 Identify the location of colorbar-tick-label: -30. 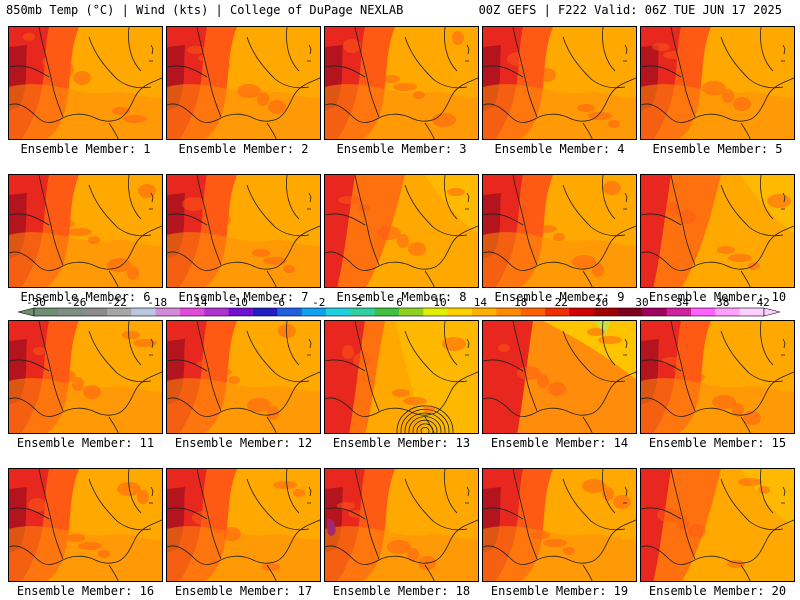
(36, 302).